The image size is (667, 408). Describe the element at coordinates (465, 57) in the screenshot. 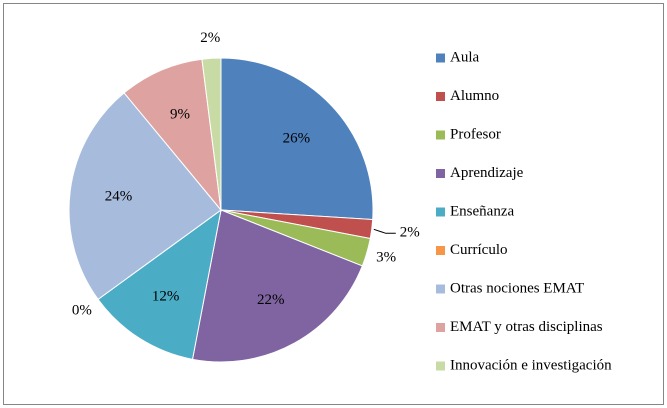

I see `legend-label: Aula` at that location.